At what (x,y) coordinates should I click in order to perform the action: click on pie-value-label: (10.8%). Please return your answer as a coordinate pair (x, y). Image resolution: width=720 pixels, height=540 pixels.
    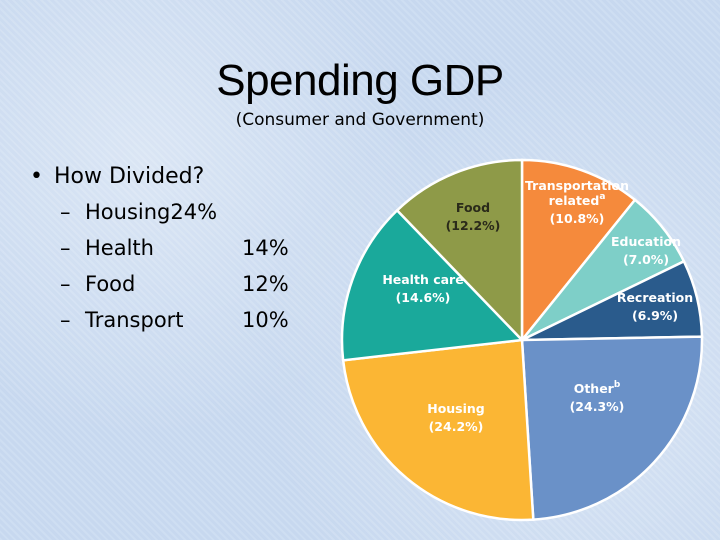
    Looking at the image, I should click on (577, 218).